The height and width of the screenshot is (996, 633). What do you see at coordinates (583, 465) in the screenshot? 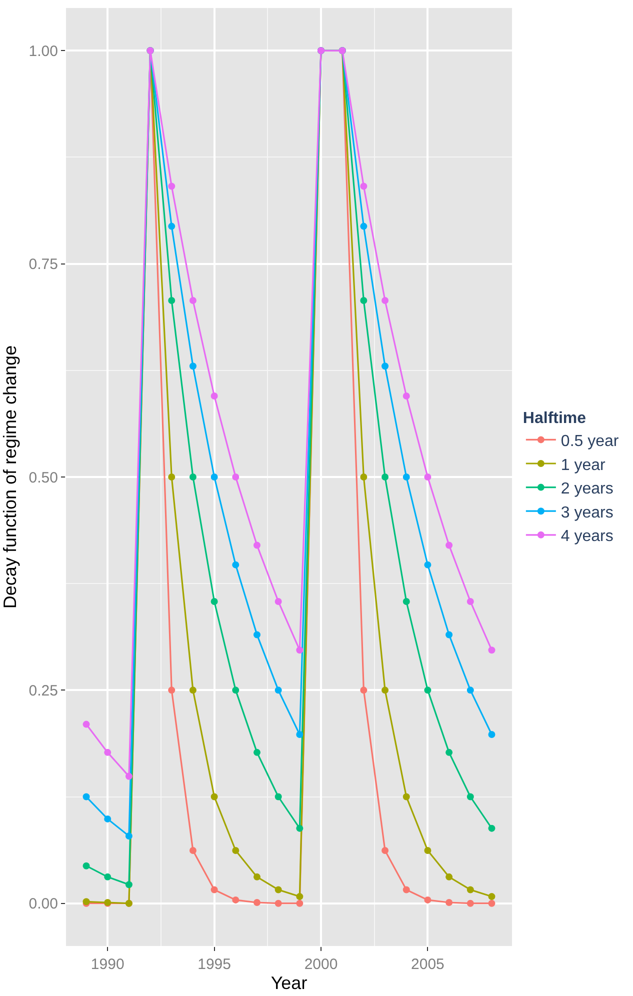
I see `legend-label: 1 year` at bounding box center [583, 465].